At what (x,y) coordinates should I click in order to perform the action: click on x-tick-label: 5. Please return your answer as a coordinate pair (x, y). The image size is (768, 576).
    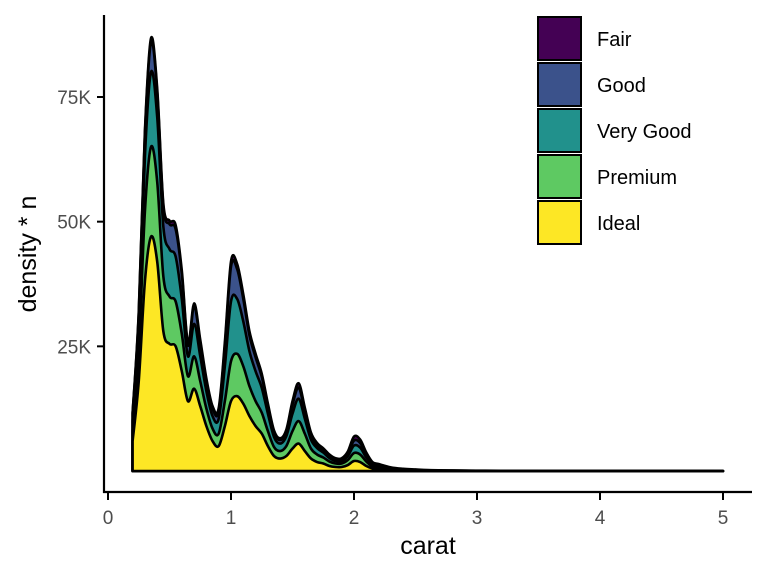
    Looking at the image, I should click on (723, 518).